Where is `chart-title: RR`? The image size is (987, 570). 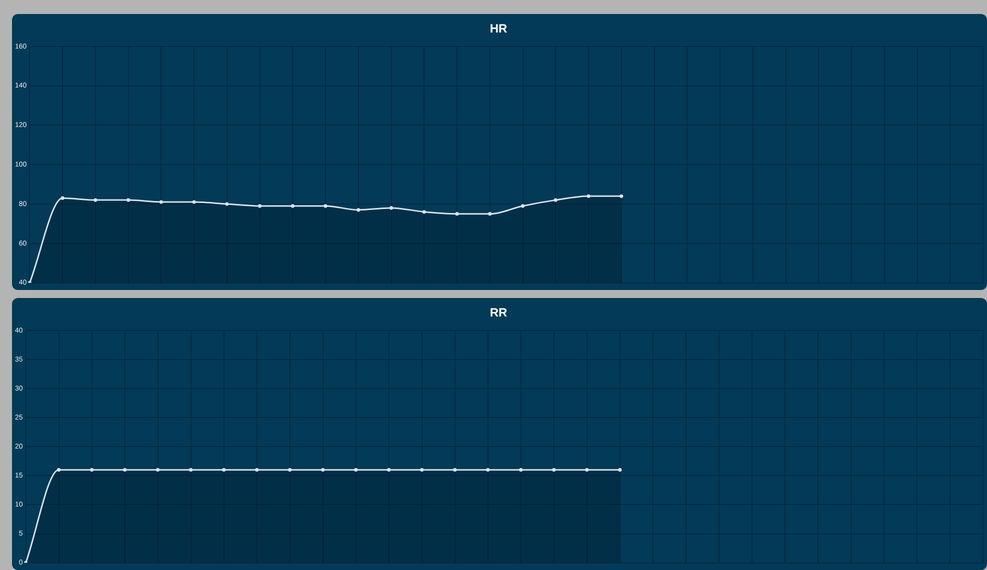 chart-title: RR is located at coordinates (499, 313).